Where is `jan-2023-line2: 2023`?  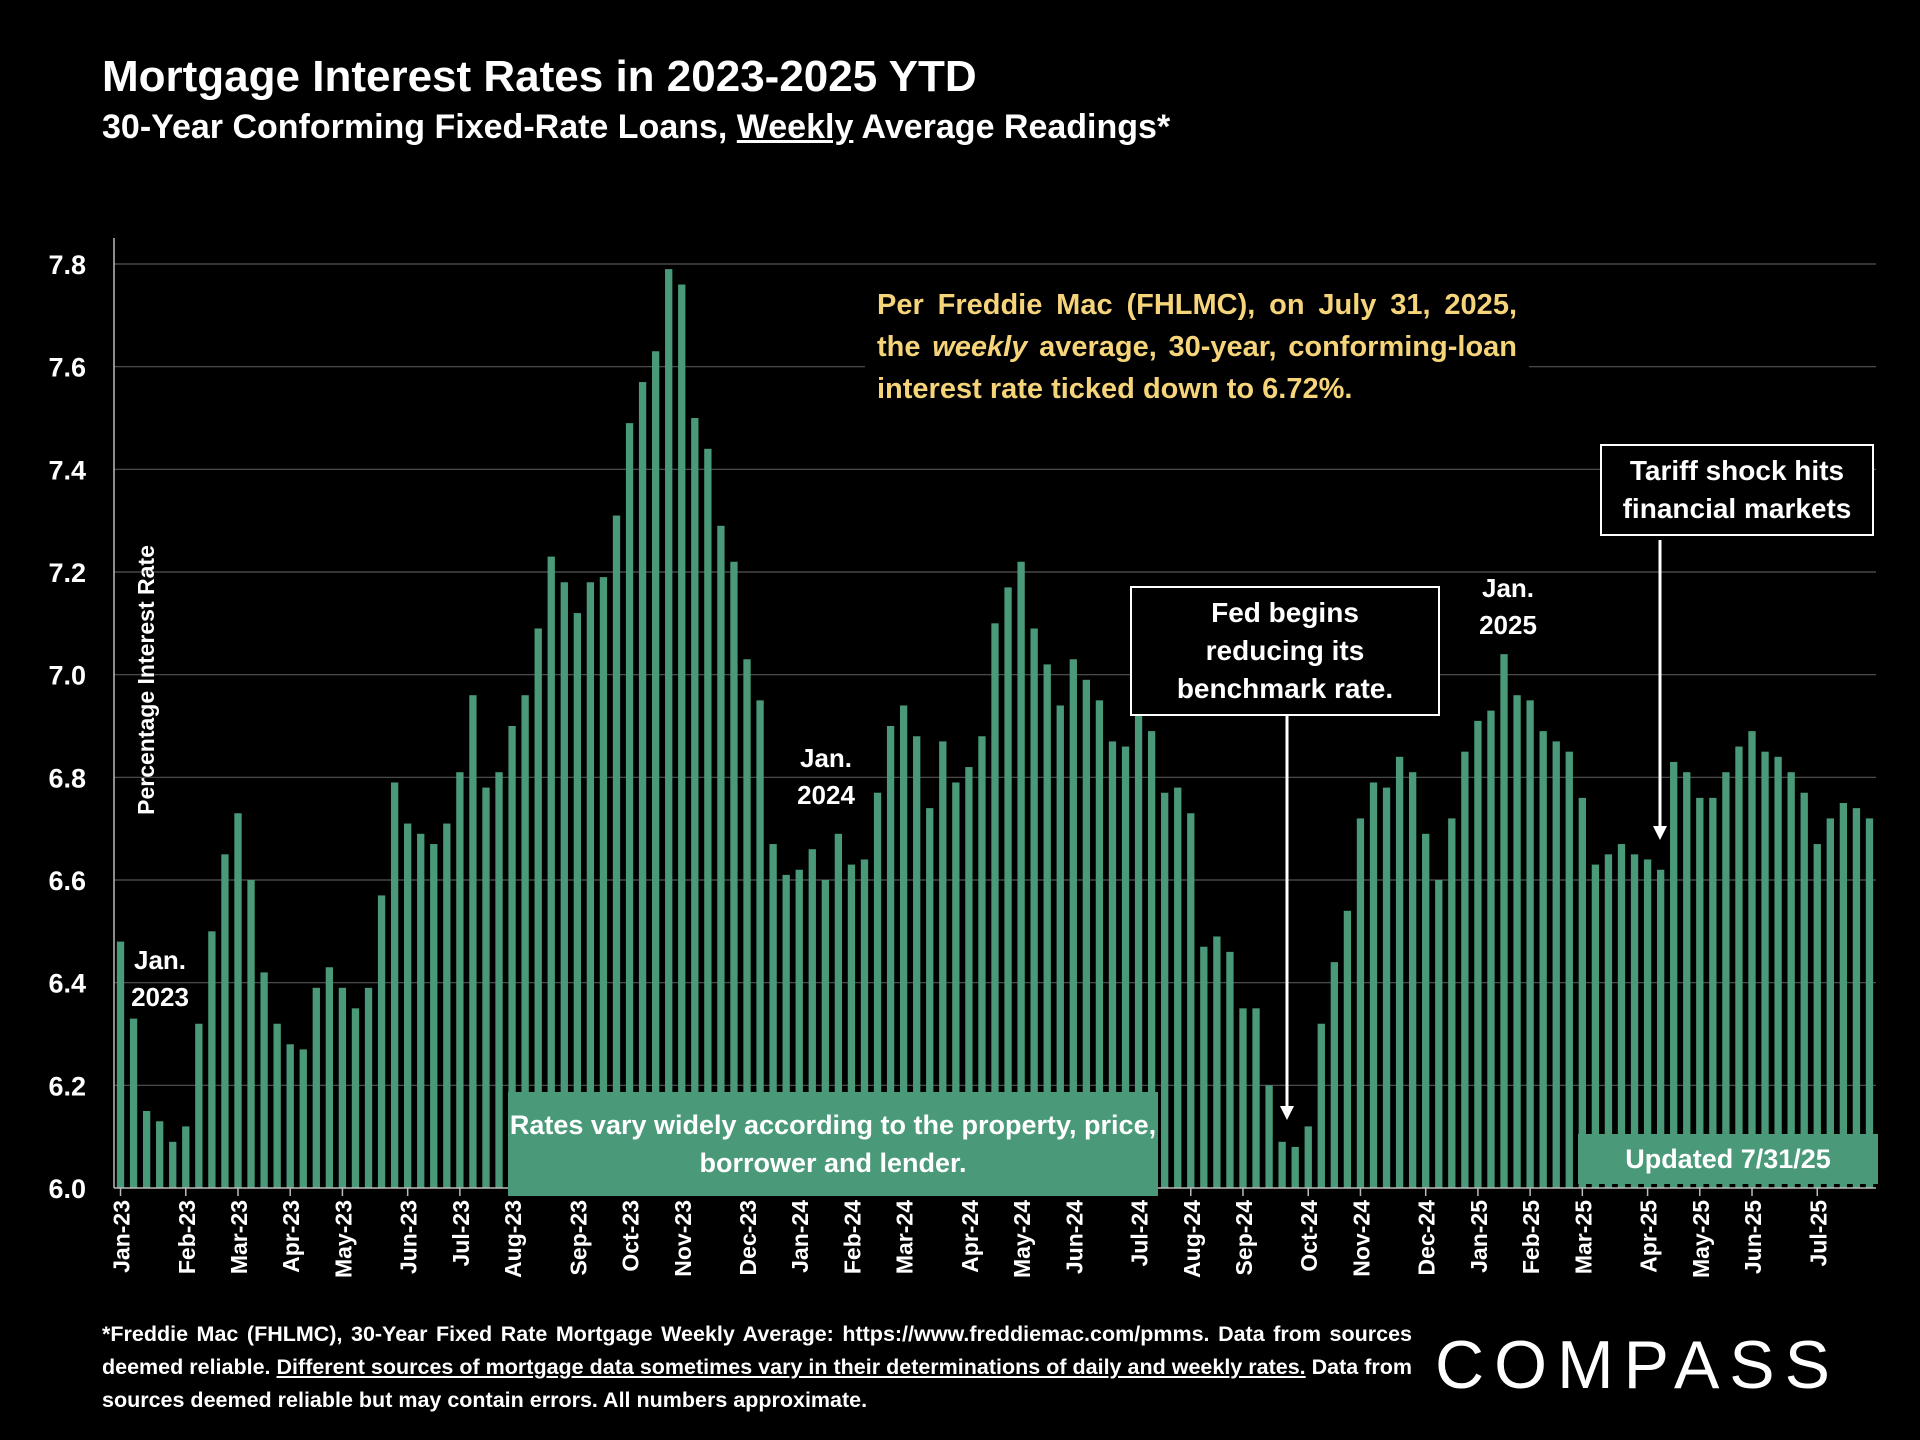
jan-2023-line2: 2023 is located at coordinates (160, 997).